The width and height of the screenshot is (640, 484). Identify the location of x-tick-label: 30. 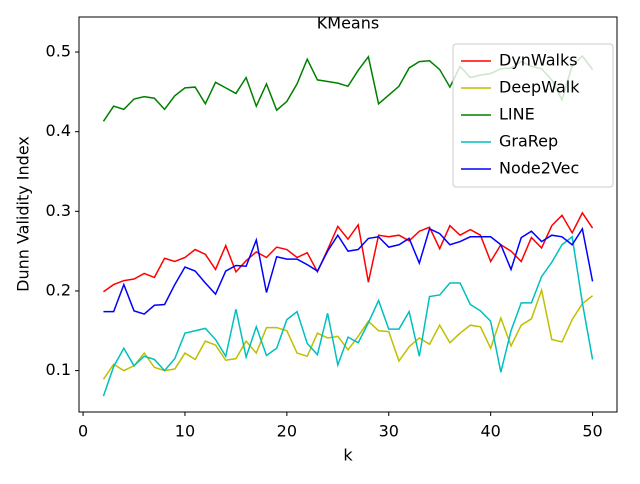
(389, 431).